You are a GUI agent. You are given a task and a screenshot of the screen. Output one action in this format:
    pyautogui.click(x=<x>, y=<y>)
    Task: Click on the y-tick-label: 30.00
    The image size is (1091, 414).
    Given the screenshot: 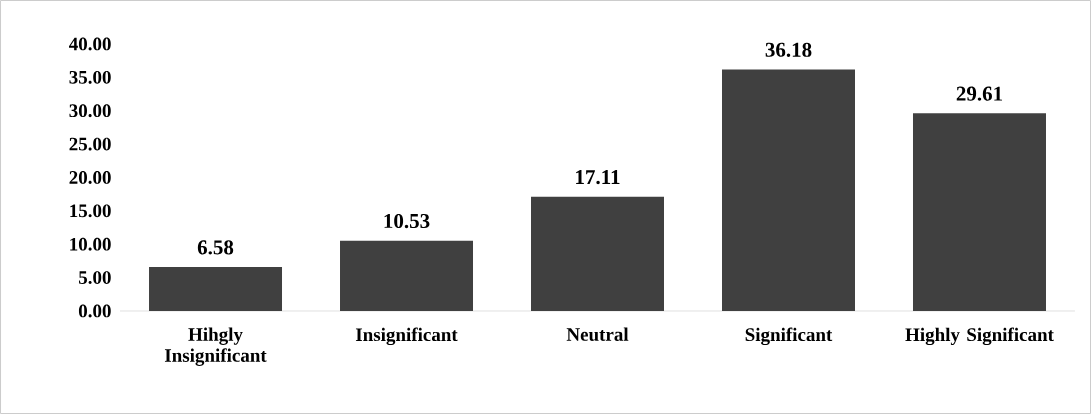 What is the action you would take?
    pyautogui.click(x=90, y=111)
    